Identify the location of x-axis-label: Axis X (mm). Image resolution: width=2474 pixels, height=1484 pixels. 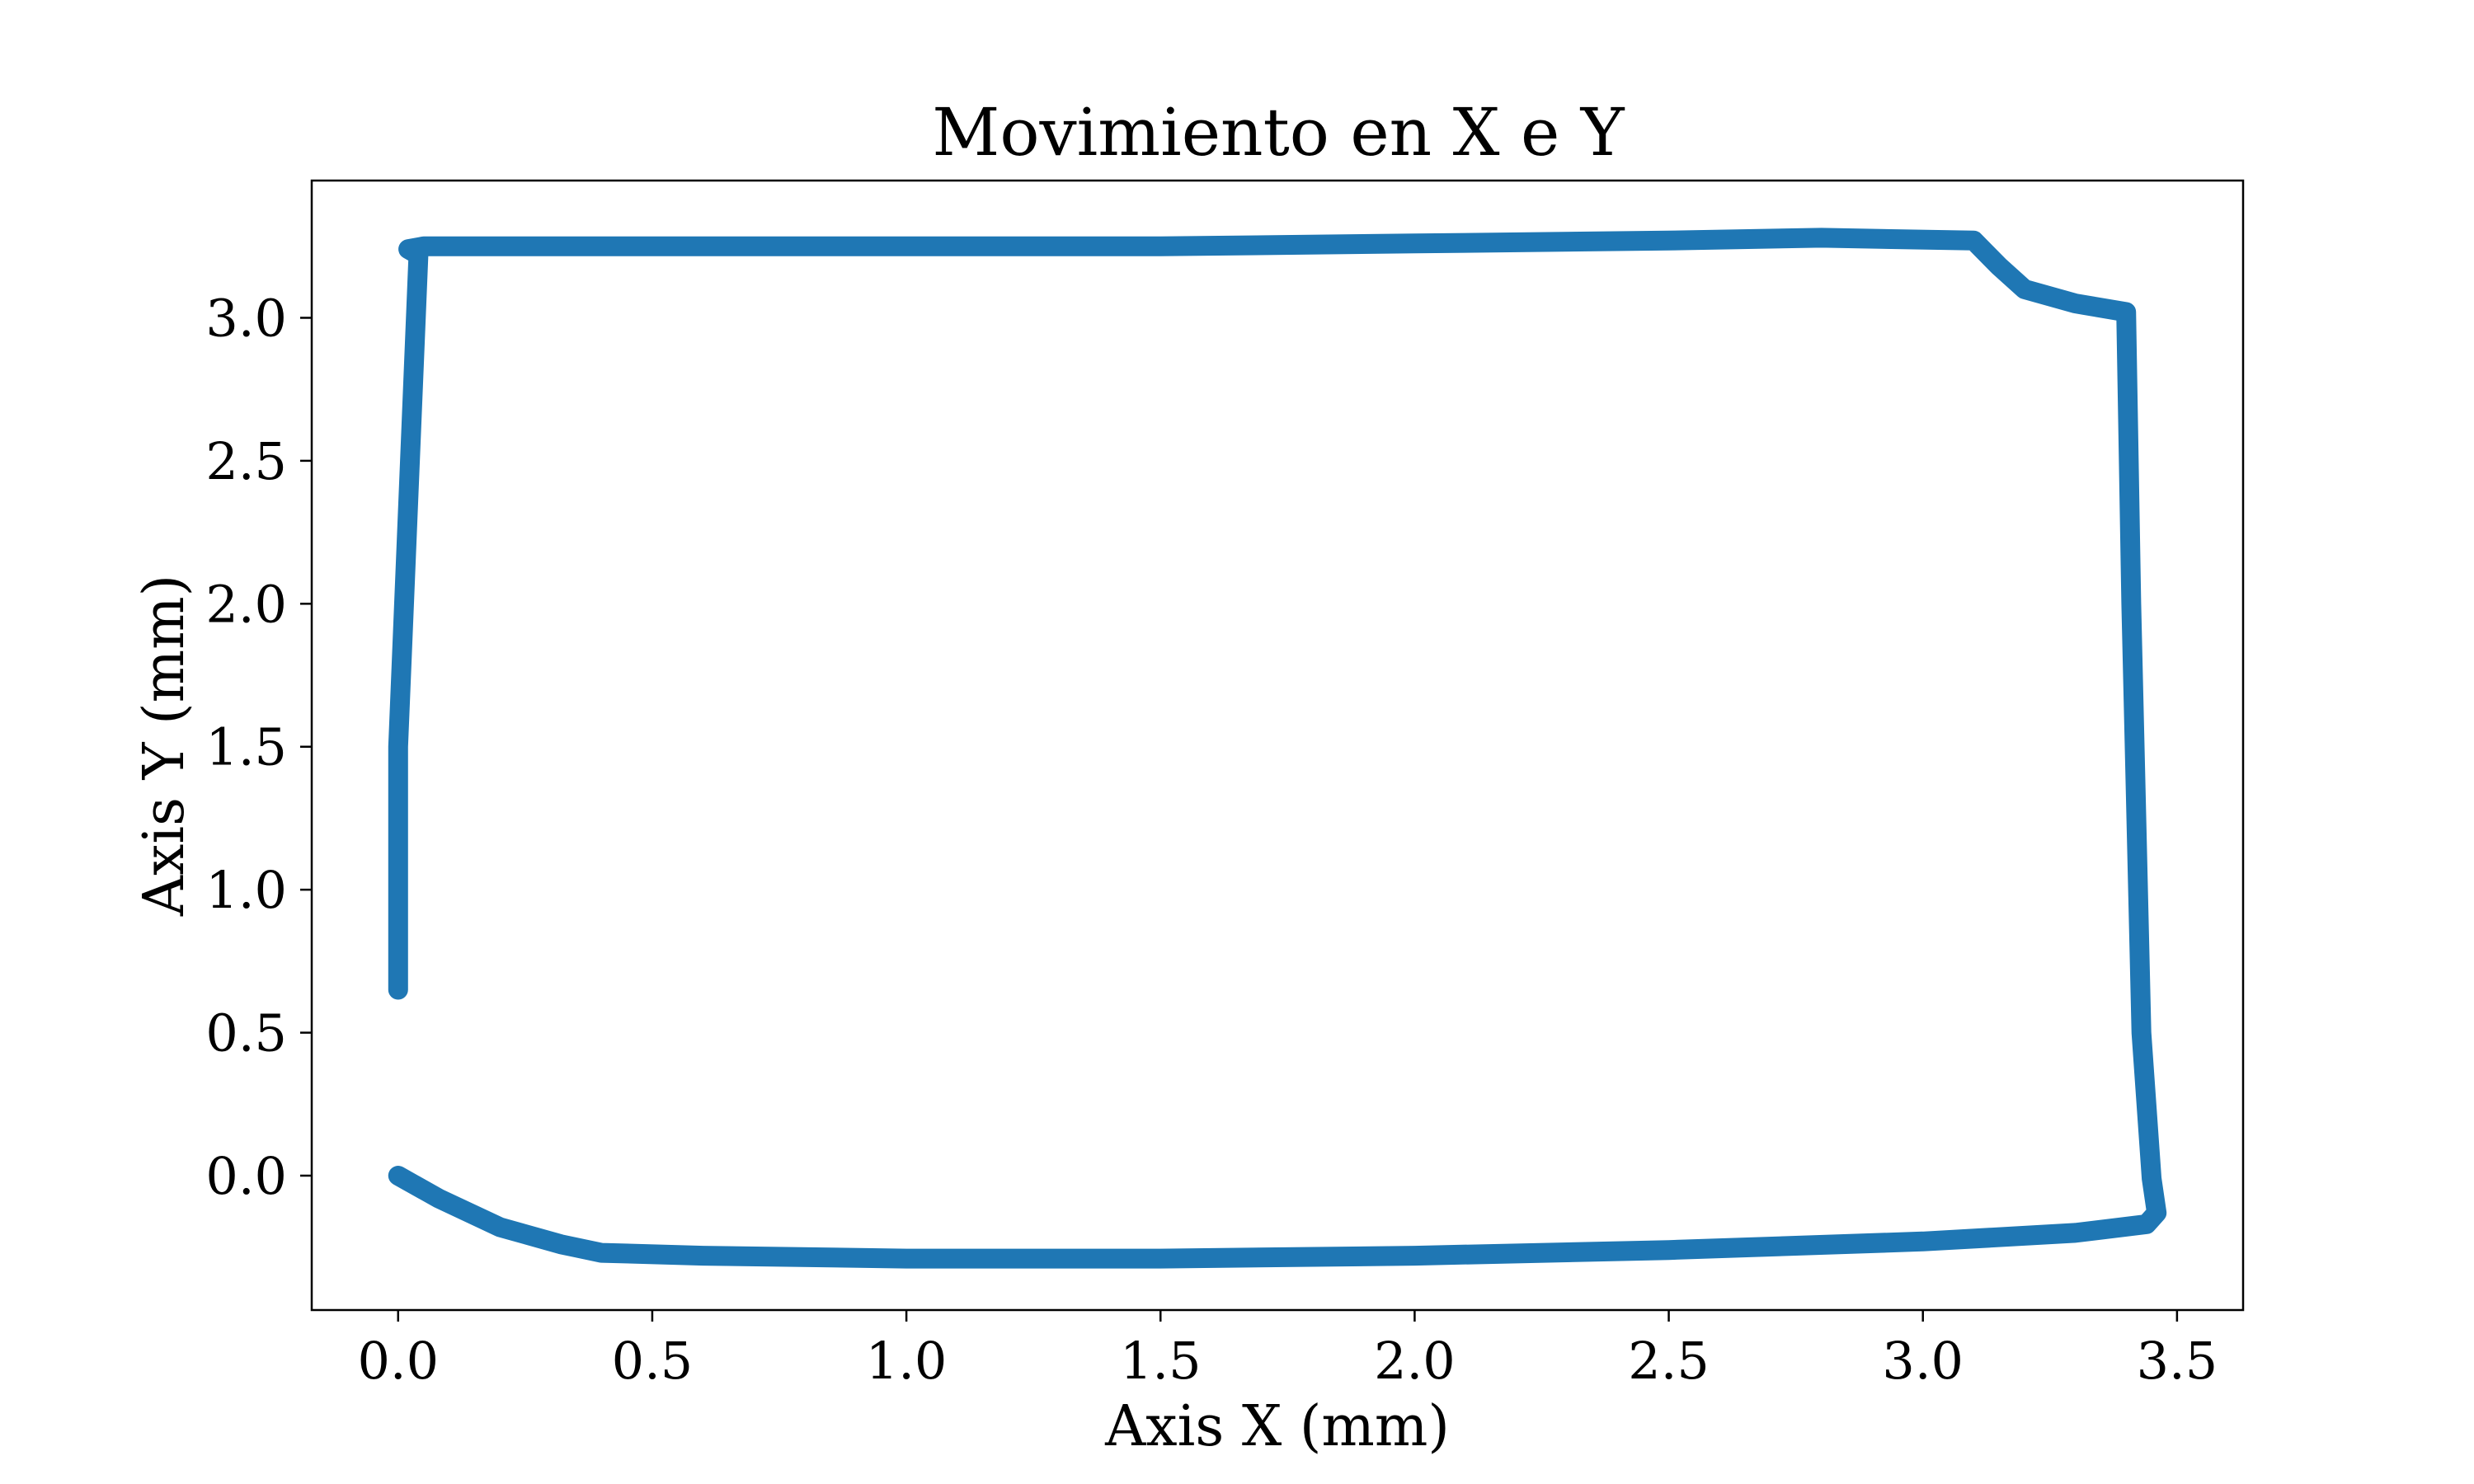
(1277, 1426).